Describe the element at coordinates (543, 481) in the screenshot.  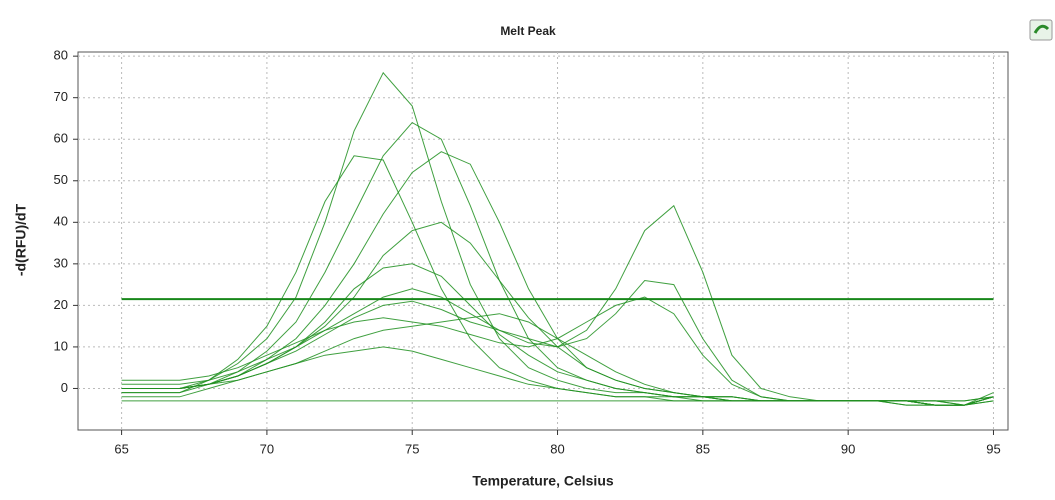
I see `x-axis-label: Temperature, Celsius` at that location.